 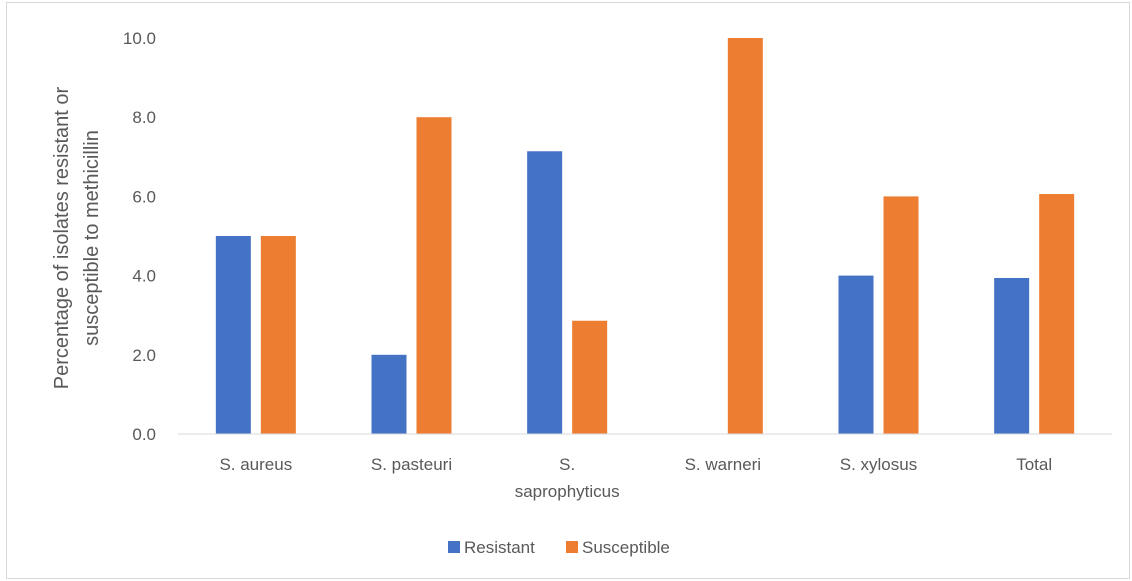 What do you see at coordinates (144, 434) in the screenshot?
I see `y-tick-label: 0.0` at bounding box center [144, 434].